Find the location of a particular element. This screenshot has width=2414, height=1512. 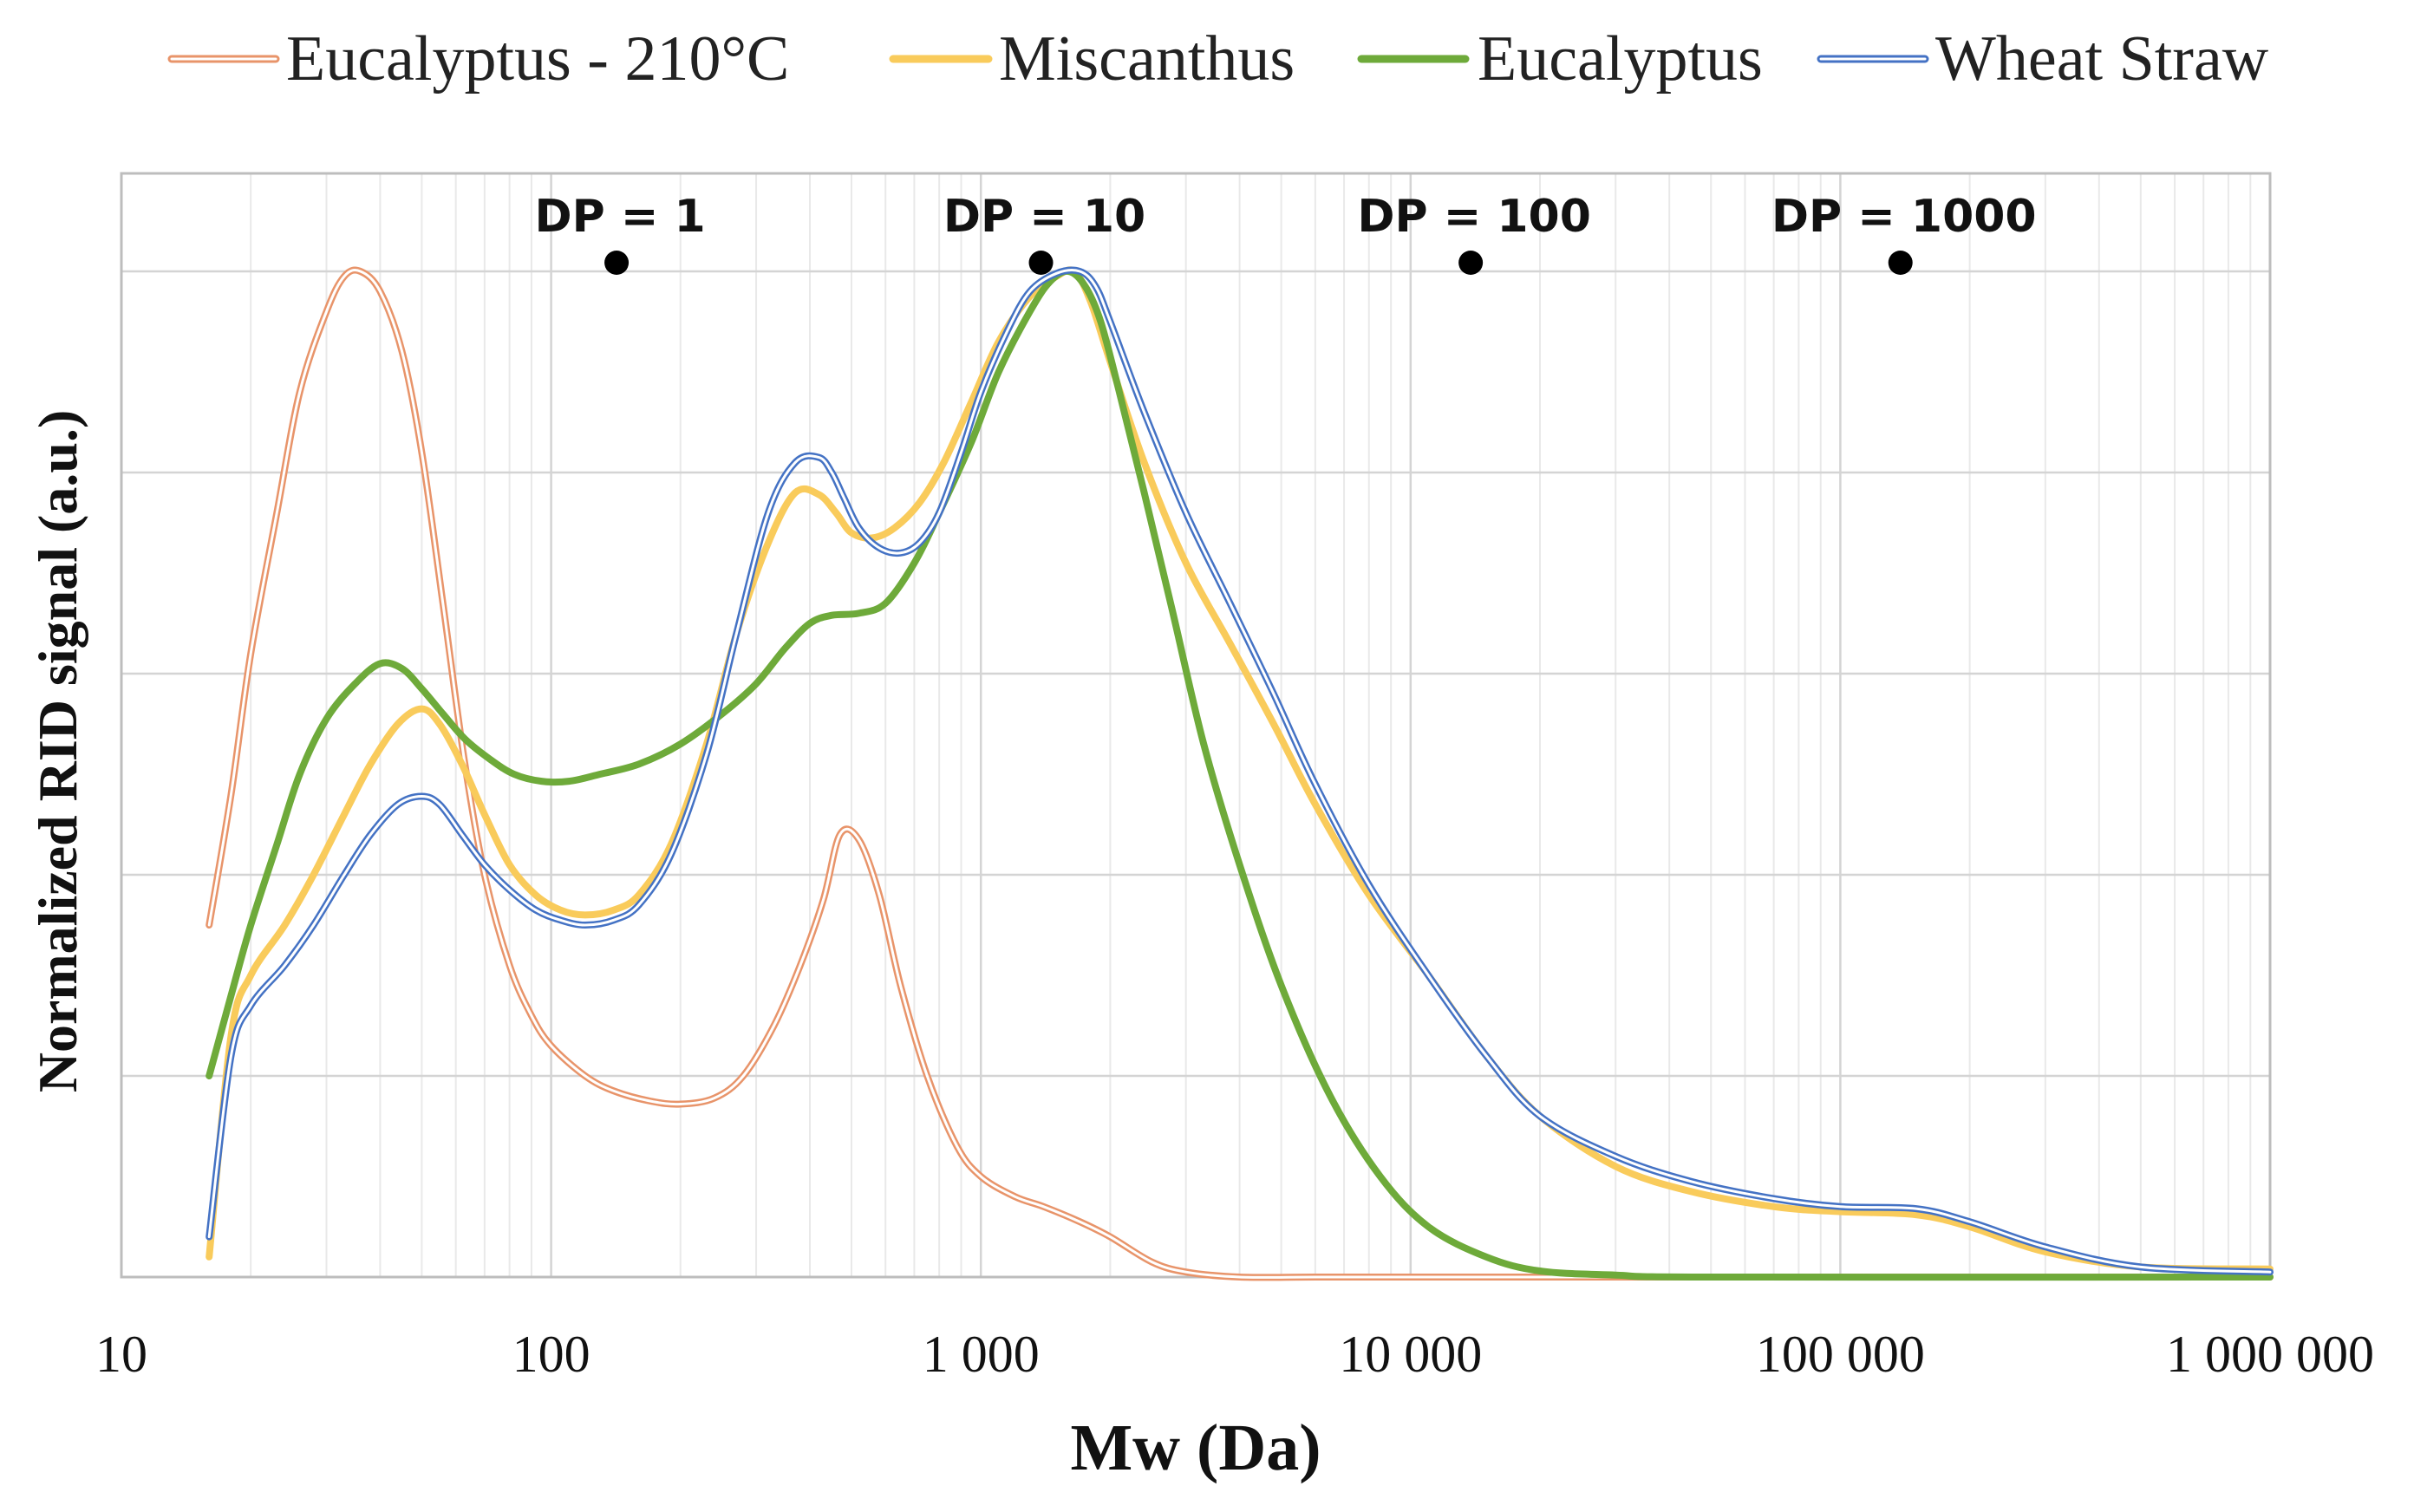

legend-item-wheat-straw: Wheat Straw is located at coordinates (2043, 59).